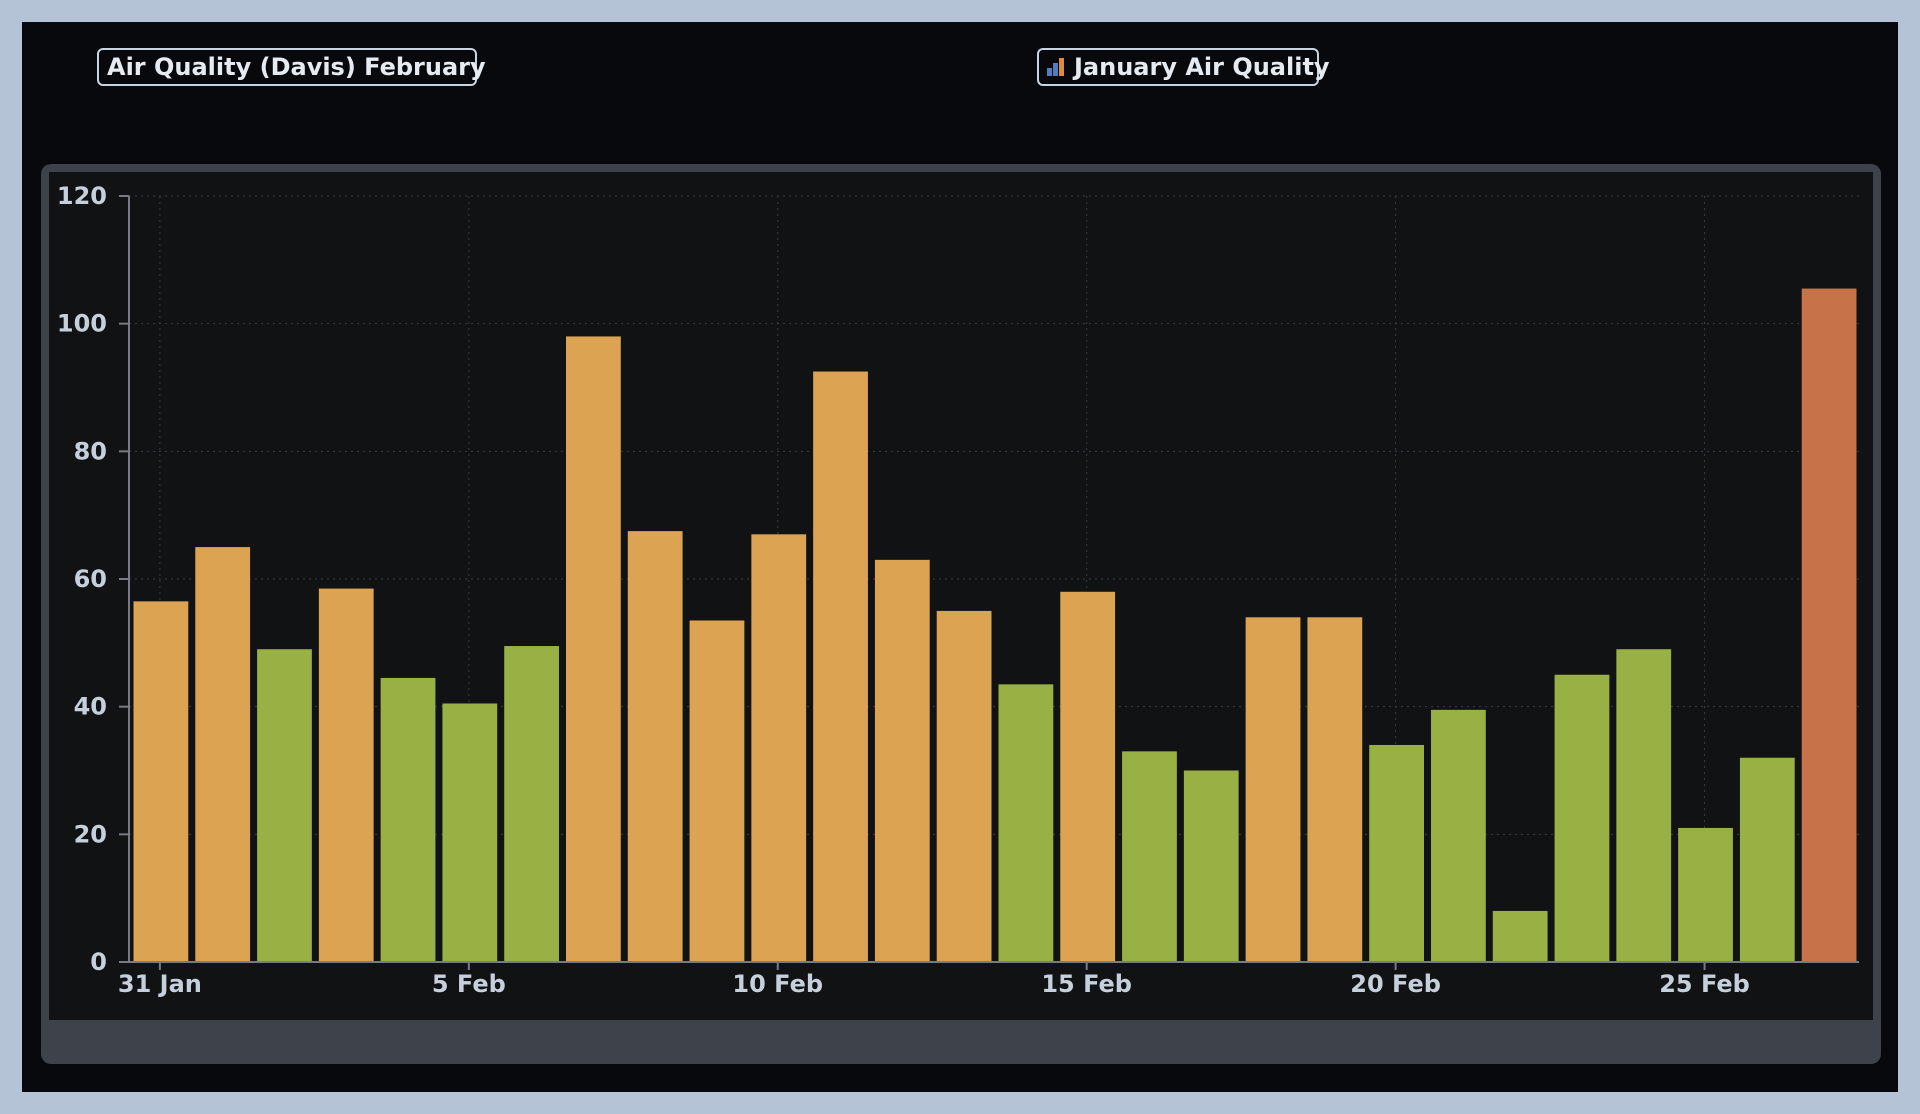 This screenshot has width=1920, height=1114. Describe the element at coordinates (90, 579) in the screenshot. I see `y-tick-label: 60` at that location.